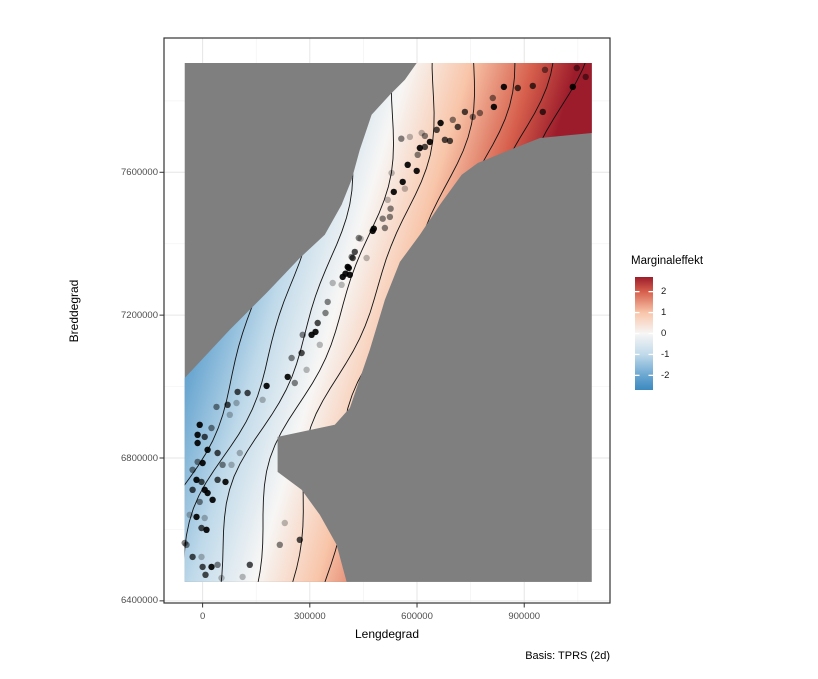 Image resolution: width=818 pixels, height=679 pixels. I want to click on legend-colorbar-ticks, so click(644, 333).